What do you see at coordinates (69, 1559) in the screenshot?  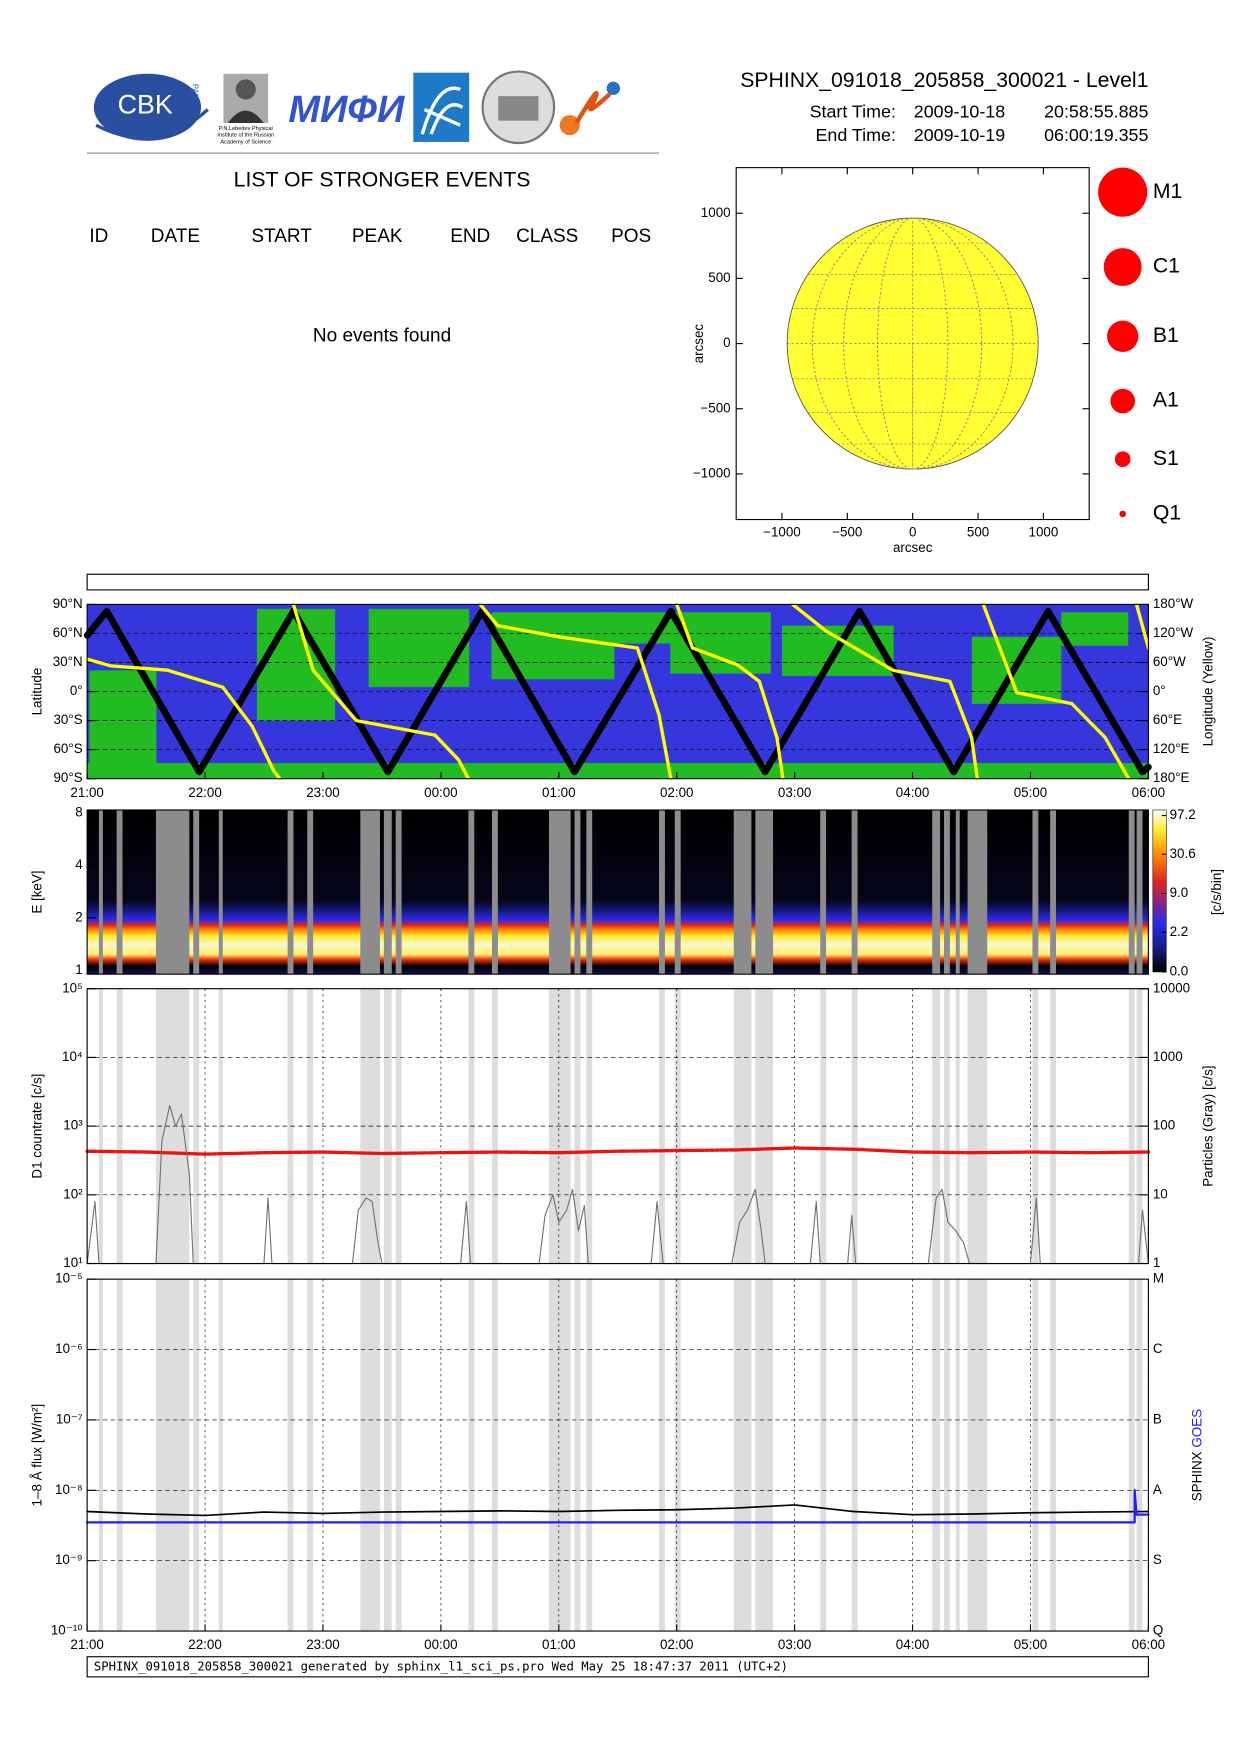 I see `y-tick-label: 10⁻⁹` at bounding box center [69, 1559].